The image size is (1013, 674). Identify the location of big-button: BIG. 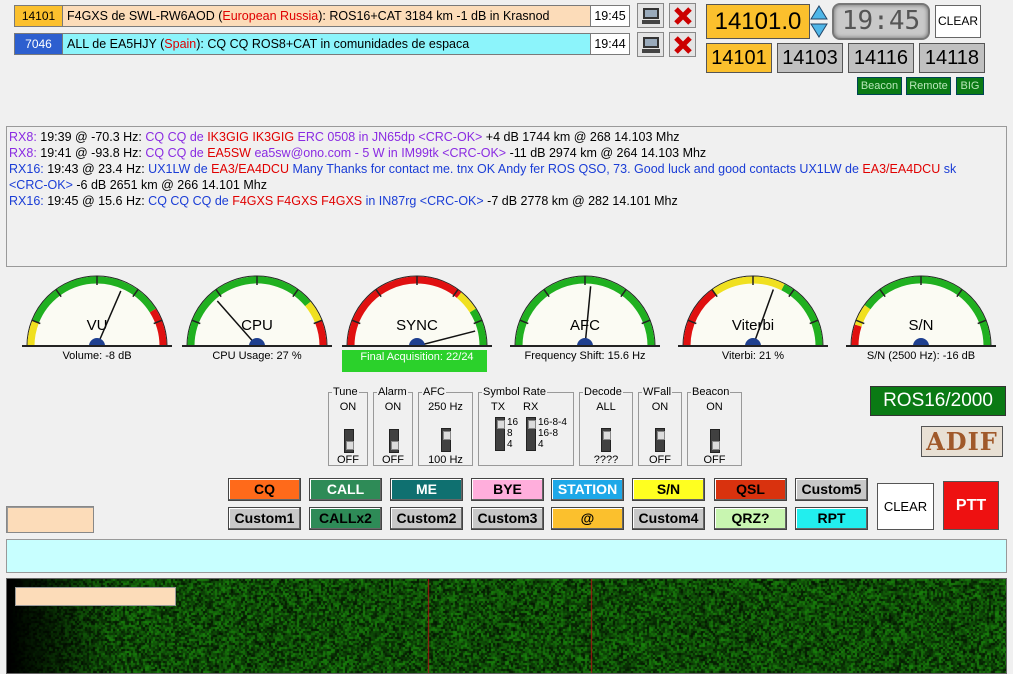
(970, 86).